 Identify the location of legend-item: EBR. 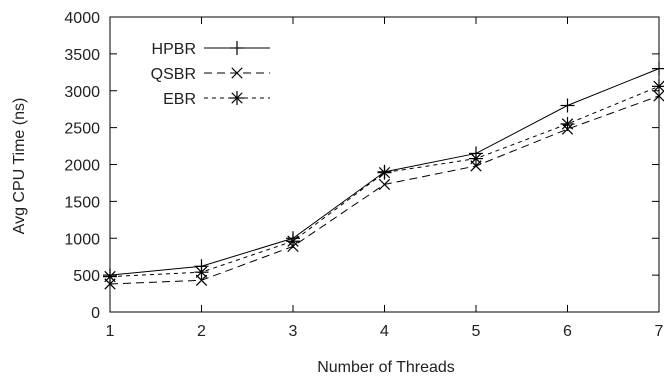
(216, 99).